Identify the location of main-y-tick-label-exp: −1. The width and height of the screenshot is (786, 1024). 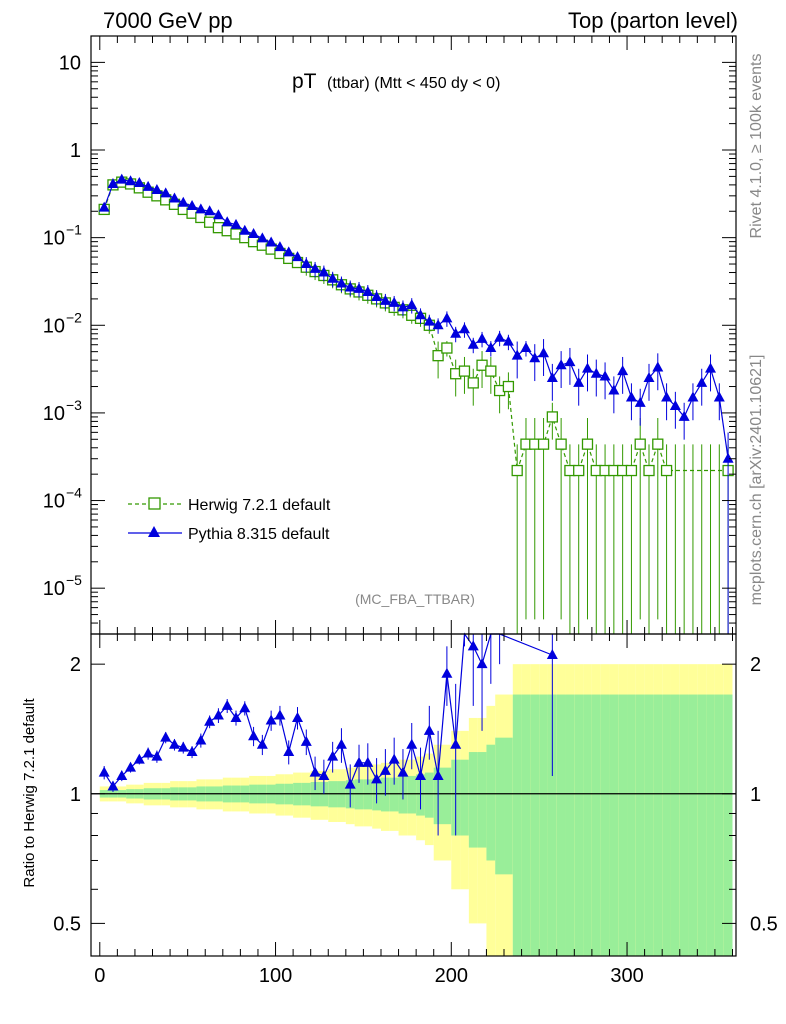
(74, 230).